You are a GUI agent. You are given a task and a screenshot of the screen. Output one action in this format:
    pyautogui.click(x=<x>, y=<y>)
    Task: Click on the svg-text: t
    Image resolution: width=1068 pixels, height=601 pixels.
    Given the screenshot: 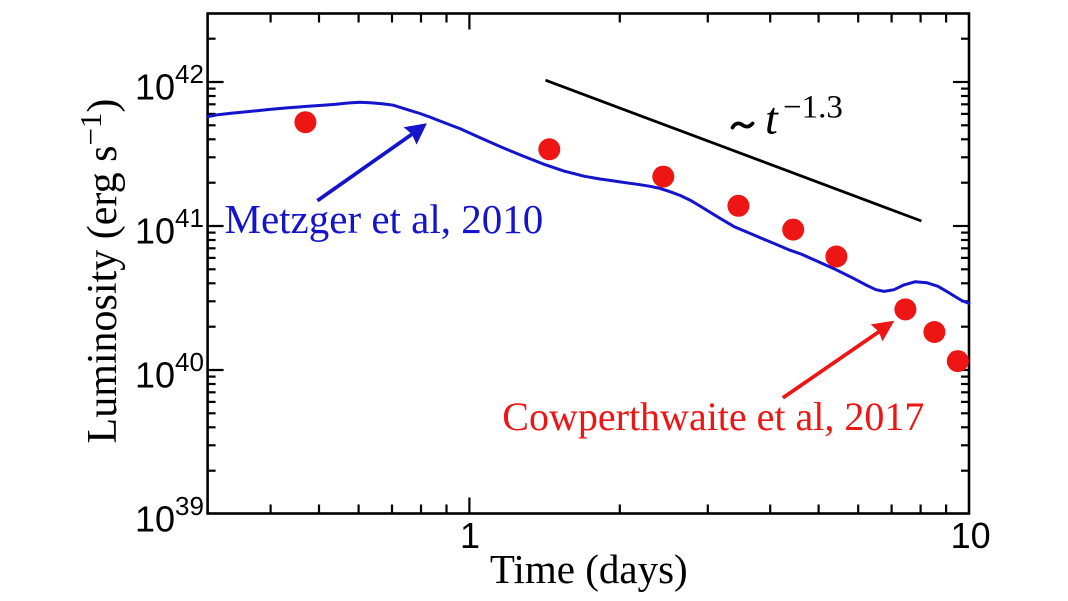 What is the action you would take?
    pyautogui.click(x=772, y=118)
    